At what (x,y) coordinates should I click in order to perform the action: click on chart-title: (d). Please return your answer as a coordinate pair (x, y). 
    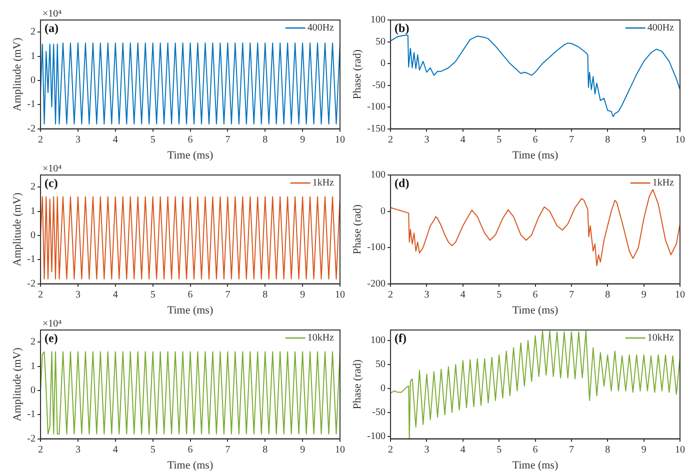
    Looking at the image, I should click on (402, 183).